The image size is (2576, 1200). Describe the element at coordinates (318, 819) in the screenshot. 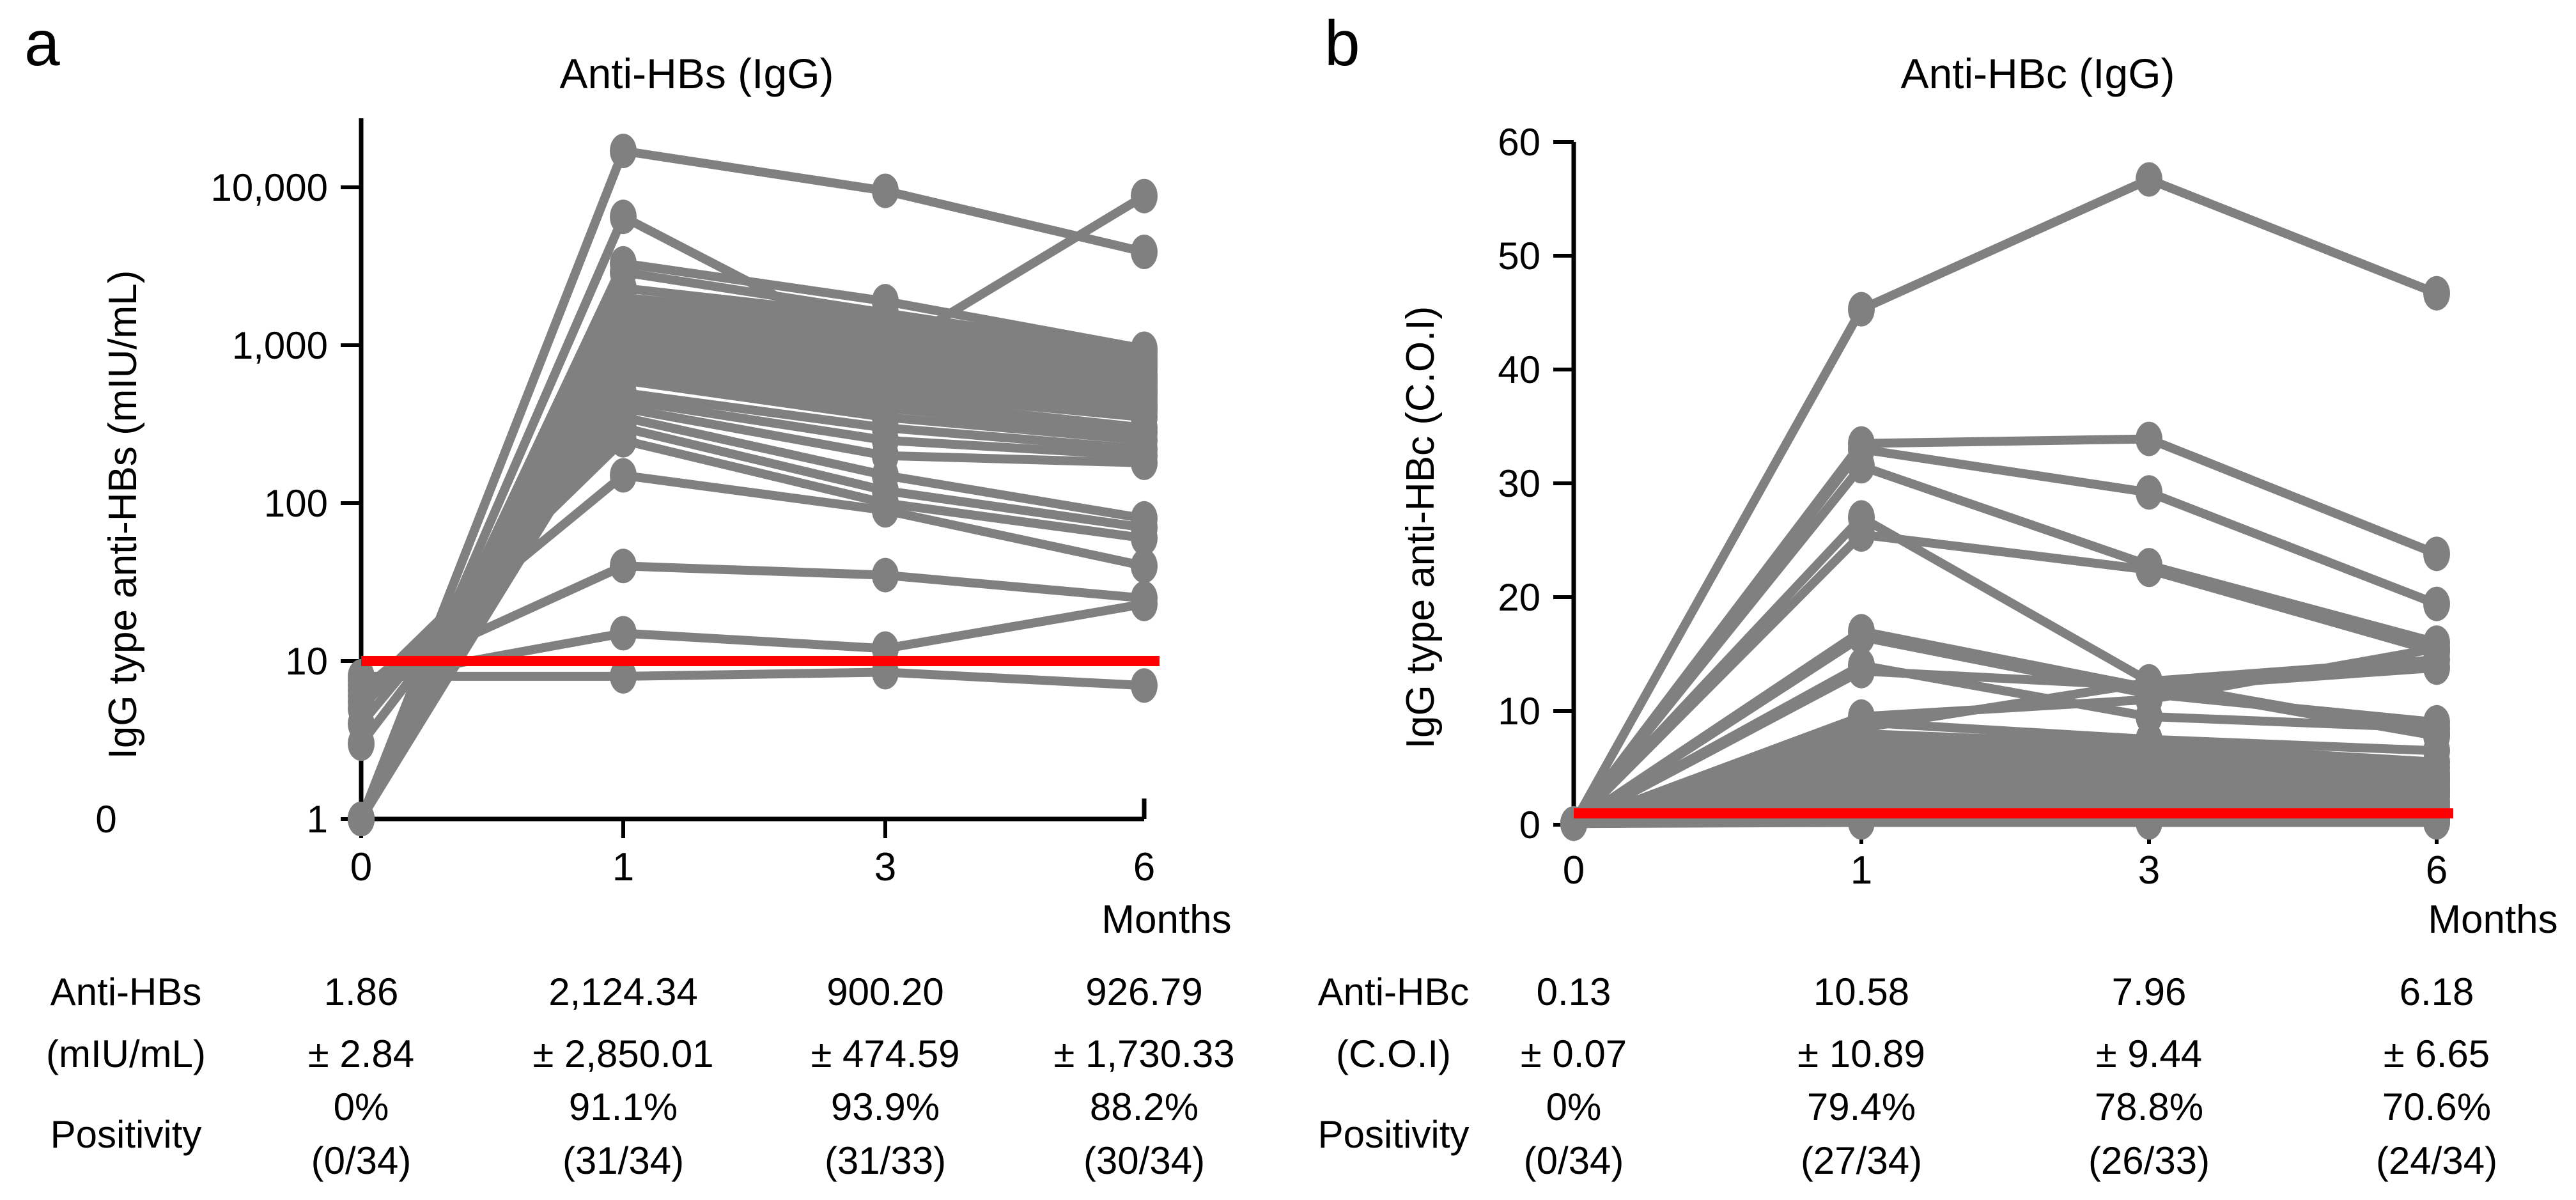

I see `y-tick-label: 1` at that location.